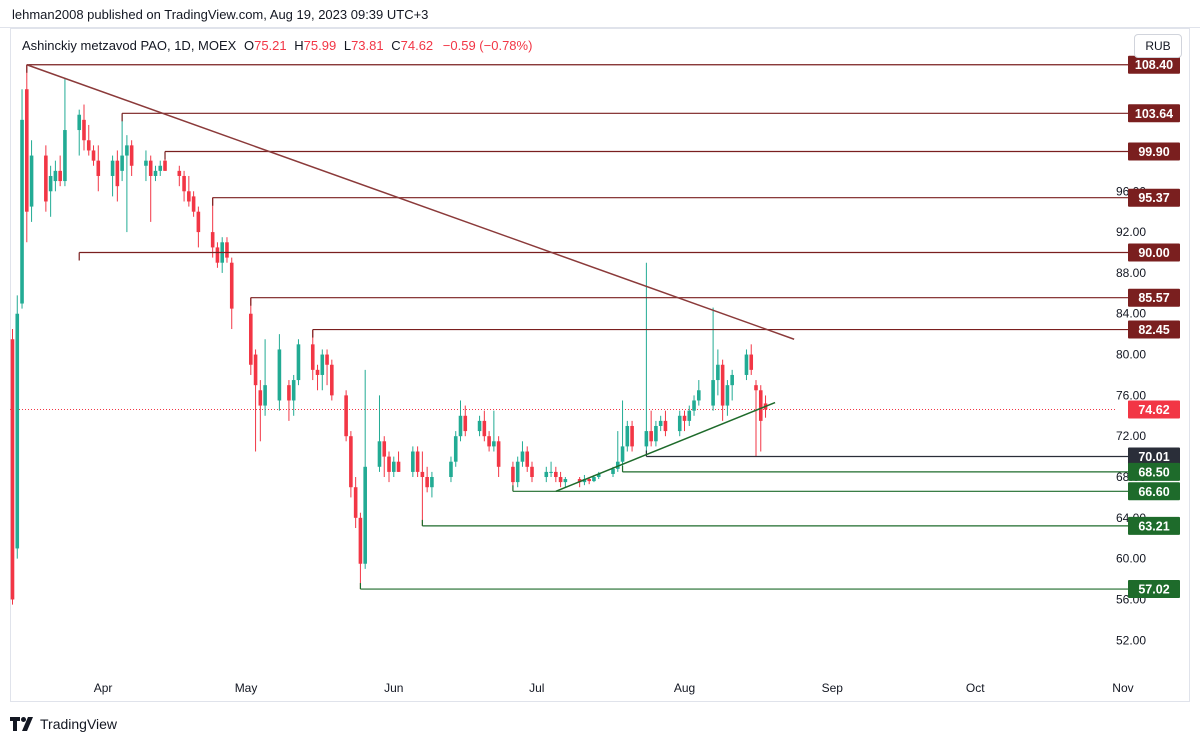  I want to click on price-label-text: 66.60, so click(1153, 492).